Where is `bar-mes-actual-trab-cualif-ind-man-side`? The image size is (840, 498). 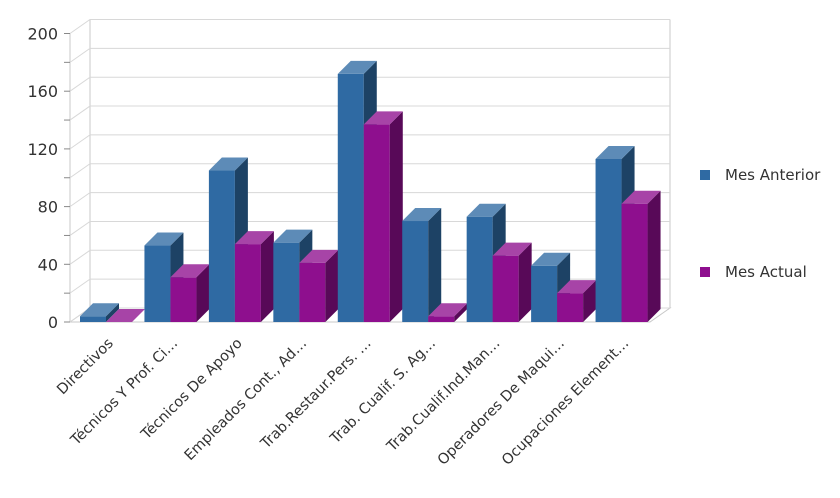 bar-mes-actual-trab-cualif-ind-man-side is located at coordinates (525, 282).